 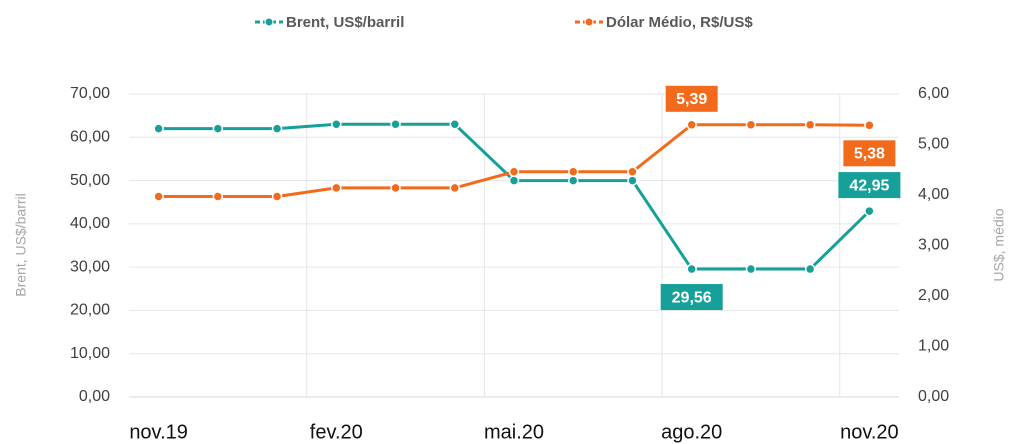 I want to click on data-label: 5,39, so click(x=691, y=99).